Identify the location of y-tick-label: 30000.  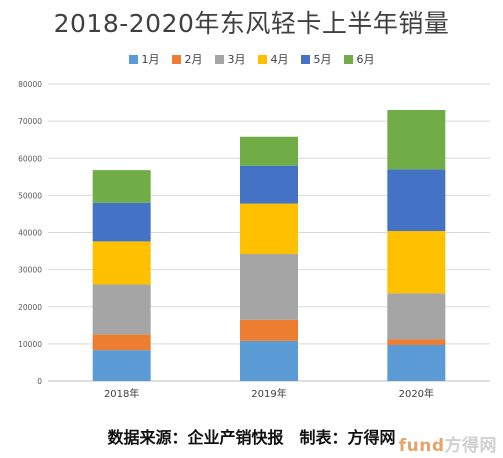
(30, 270).